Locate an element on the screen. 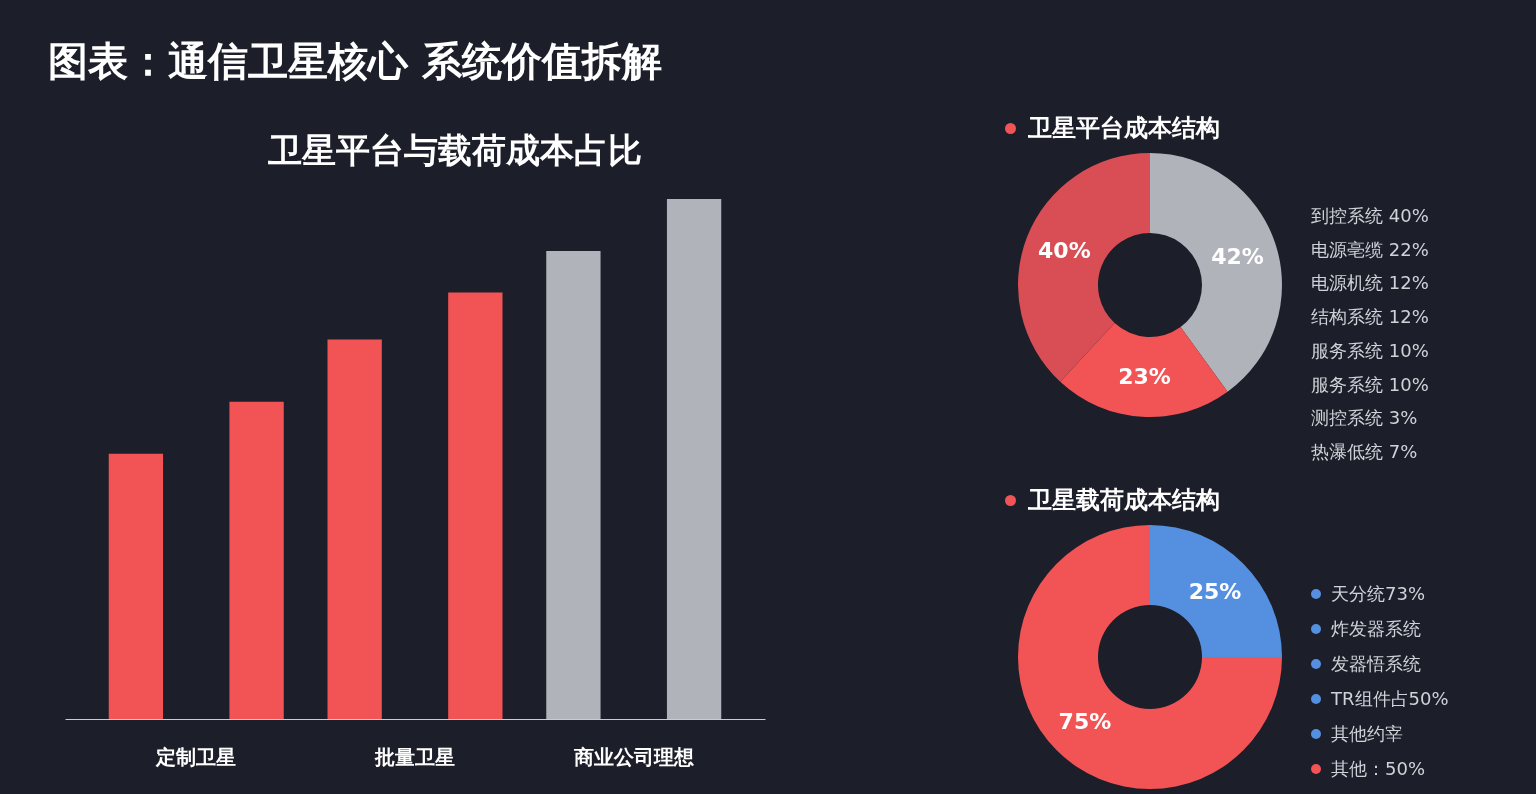 The height and width of the screenshot is (794, 1536). text: 到控系统 40% is located at coordinates (1370, 216).